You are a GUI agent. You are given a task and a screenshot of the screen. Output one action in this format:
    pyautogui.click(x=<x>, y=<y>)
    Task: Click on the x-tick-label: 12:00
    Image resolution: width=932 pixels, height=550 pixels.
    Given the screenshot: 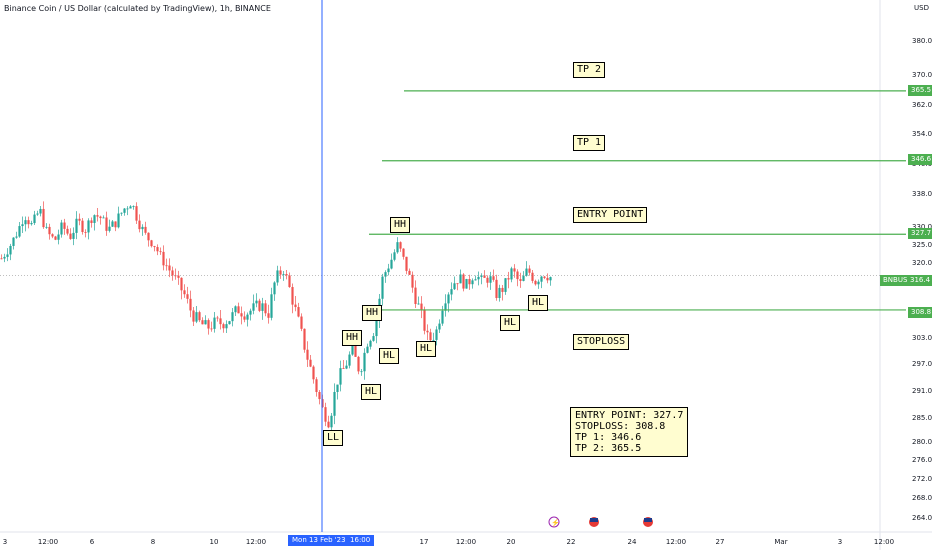 What is the action you would take?
    pyautogui.click(x=48, y=542)
    